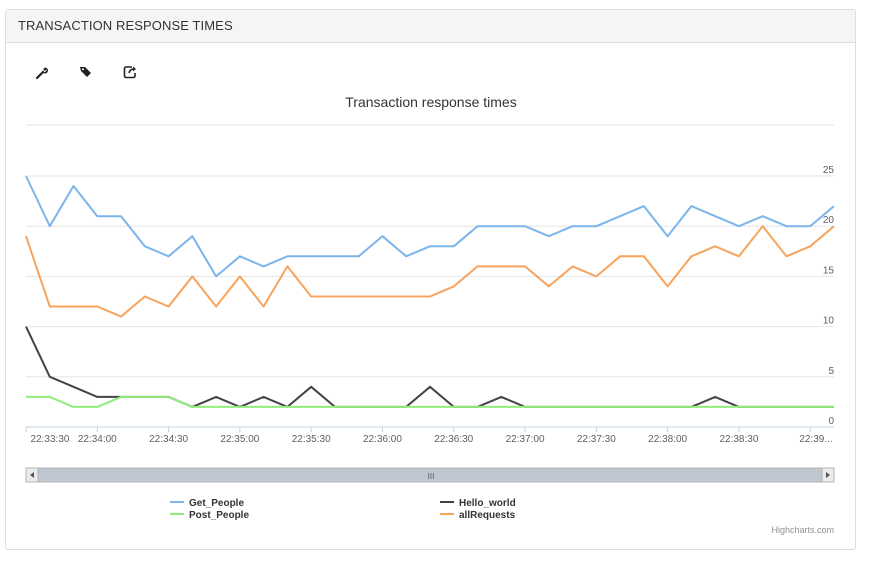  What do you see at coordinates (131, 73) in the screenshot?
I see `share-icon` at bounding box center [131, 73].